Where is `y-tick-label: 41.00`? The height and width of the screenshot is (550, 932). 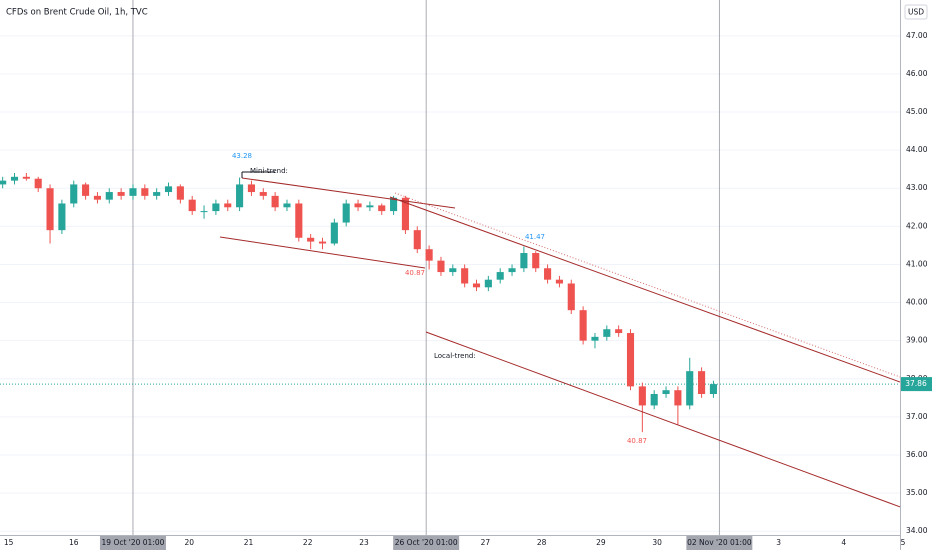
y-tick-label: 41.00 is located at coordinates (917, 263).